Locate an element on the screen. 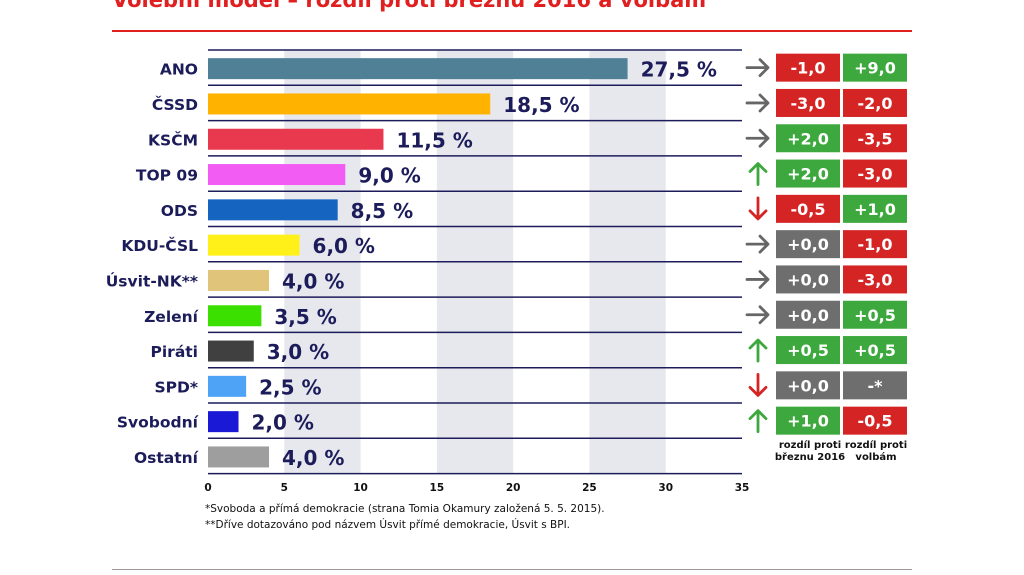 This screenshot has height=575, width=1024. diff-march-badge: +0,5 is located at coordinates (808, 350).